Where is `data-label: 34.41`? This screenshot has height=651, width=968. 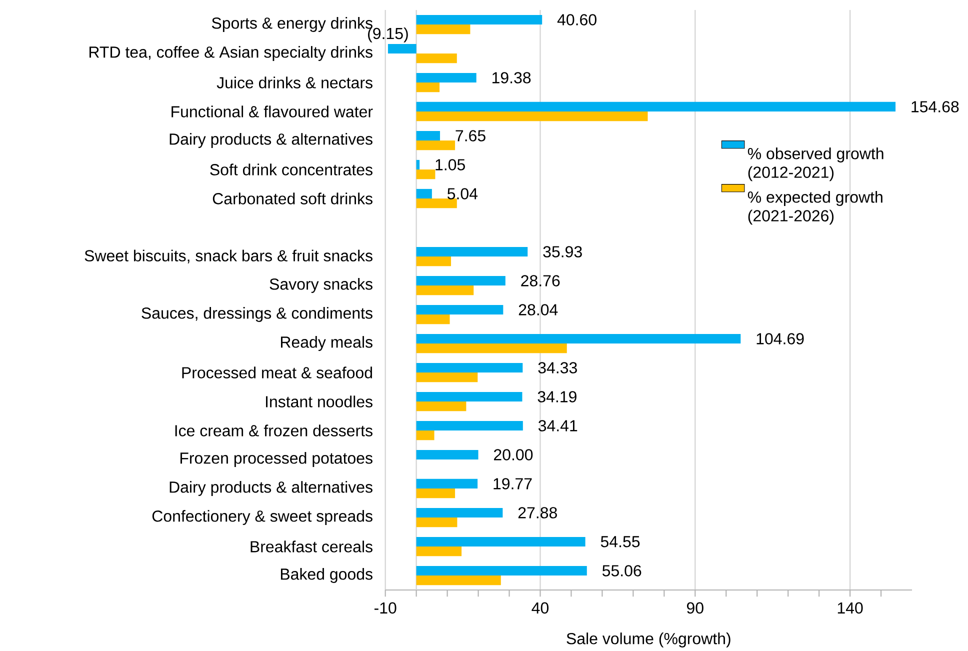 data-label: 34.41 is located at coordinates (558, 426).